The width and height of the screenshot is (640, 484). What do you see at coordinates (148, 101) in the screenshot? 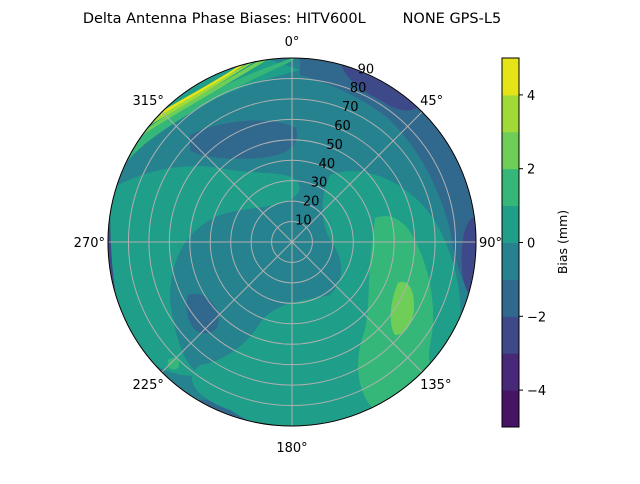
I see `angular-tick-label: 315°` at bounding box center [148, 101].